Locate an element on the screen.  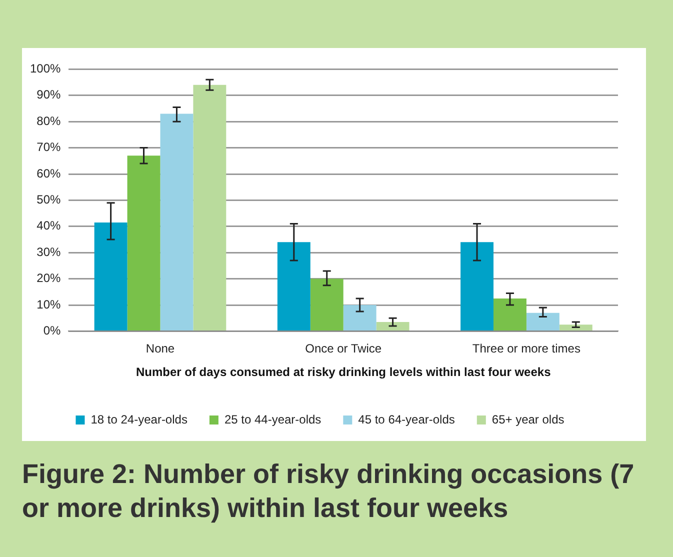
y-tick-label: 40% is located at coordinates (49, 225).